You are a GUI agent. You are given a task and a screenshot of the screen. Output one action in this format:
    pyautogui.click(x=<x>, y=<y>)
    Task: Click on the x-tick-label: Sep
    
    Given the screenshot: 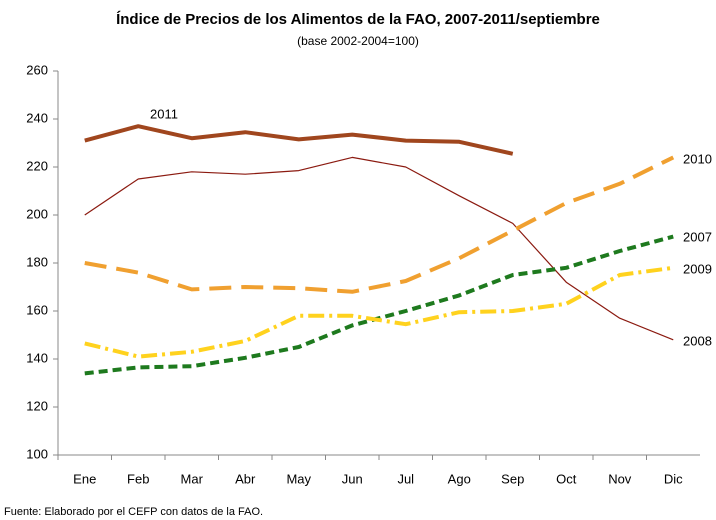 What is the action you would take?
    pyautogui.click(x=512, y=478)
    